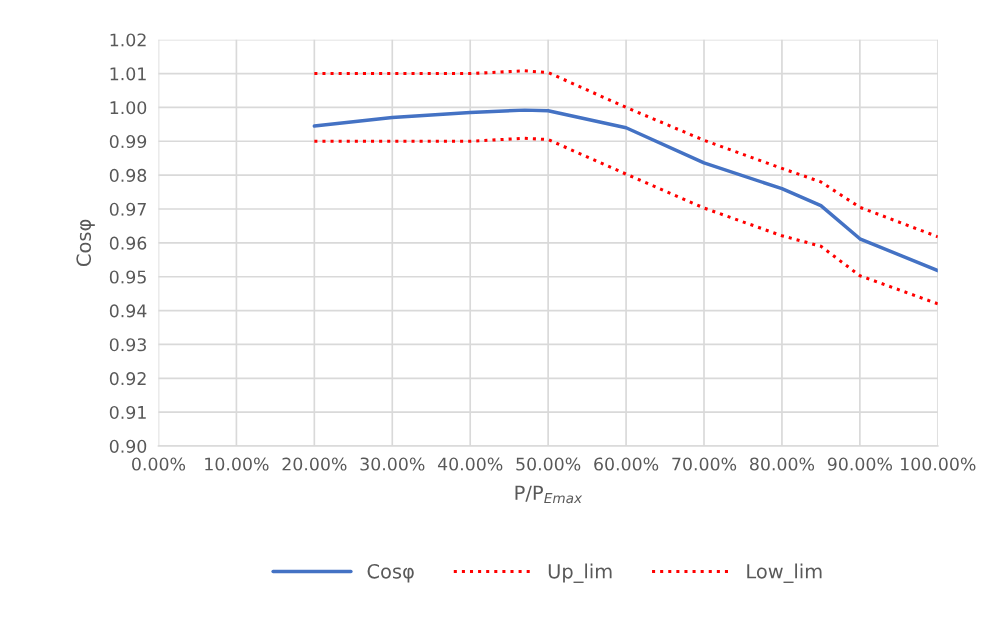 Image resolution: width=1003 pixels, height=630 pixels. Describe the element at coordinates (159, 464) in the screenshot. I see `x-tick-label: 0.00%` at that location.